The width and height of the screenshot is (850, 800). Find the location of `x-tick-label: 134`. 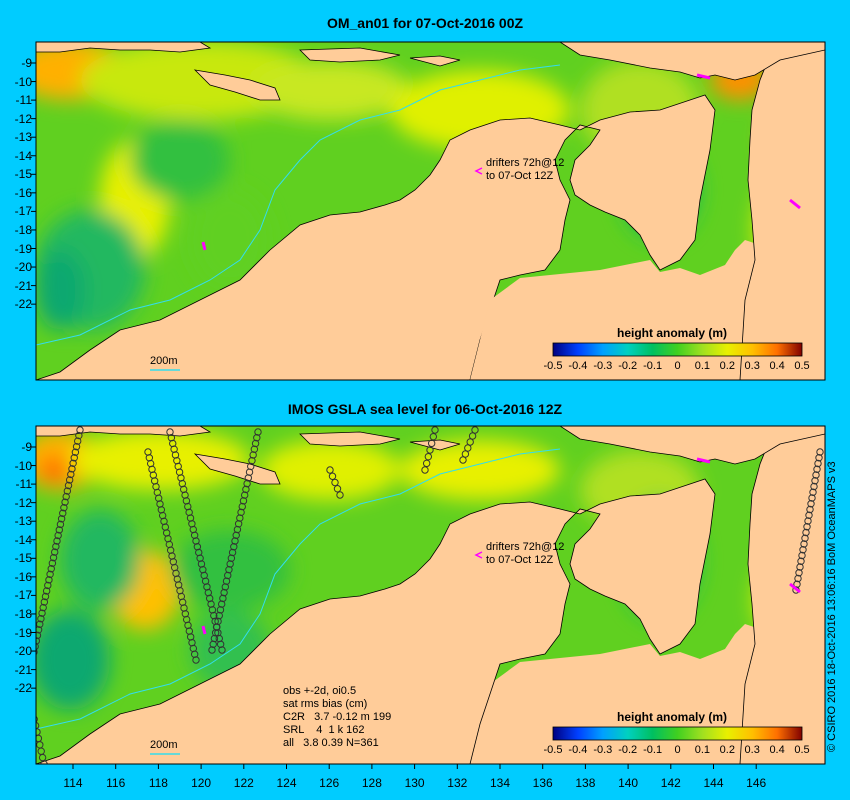

x-tick-label: 134 is located at coordinates (500, 783).